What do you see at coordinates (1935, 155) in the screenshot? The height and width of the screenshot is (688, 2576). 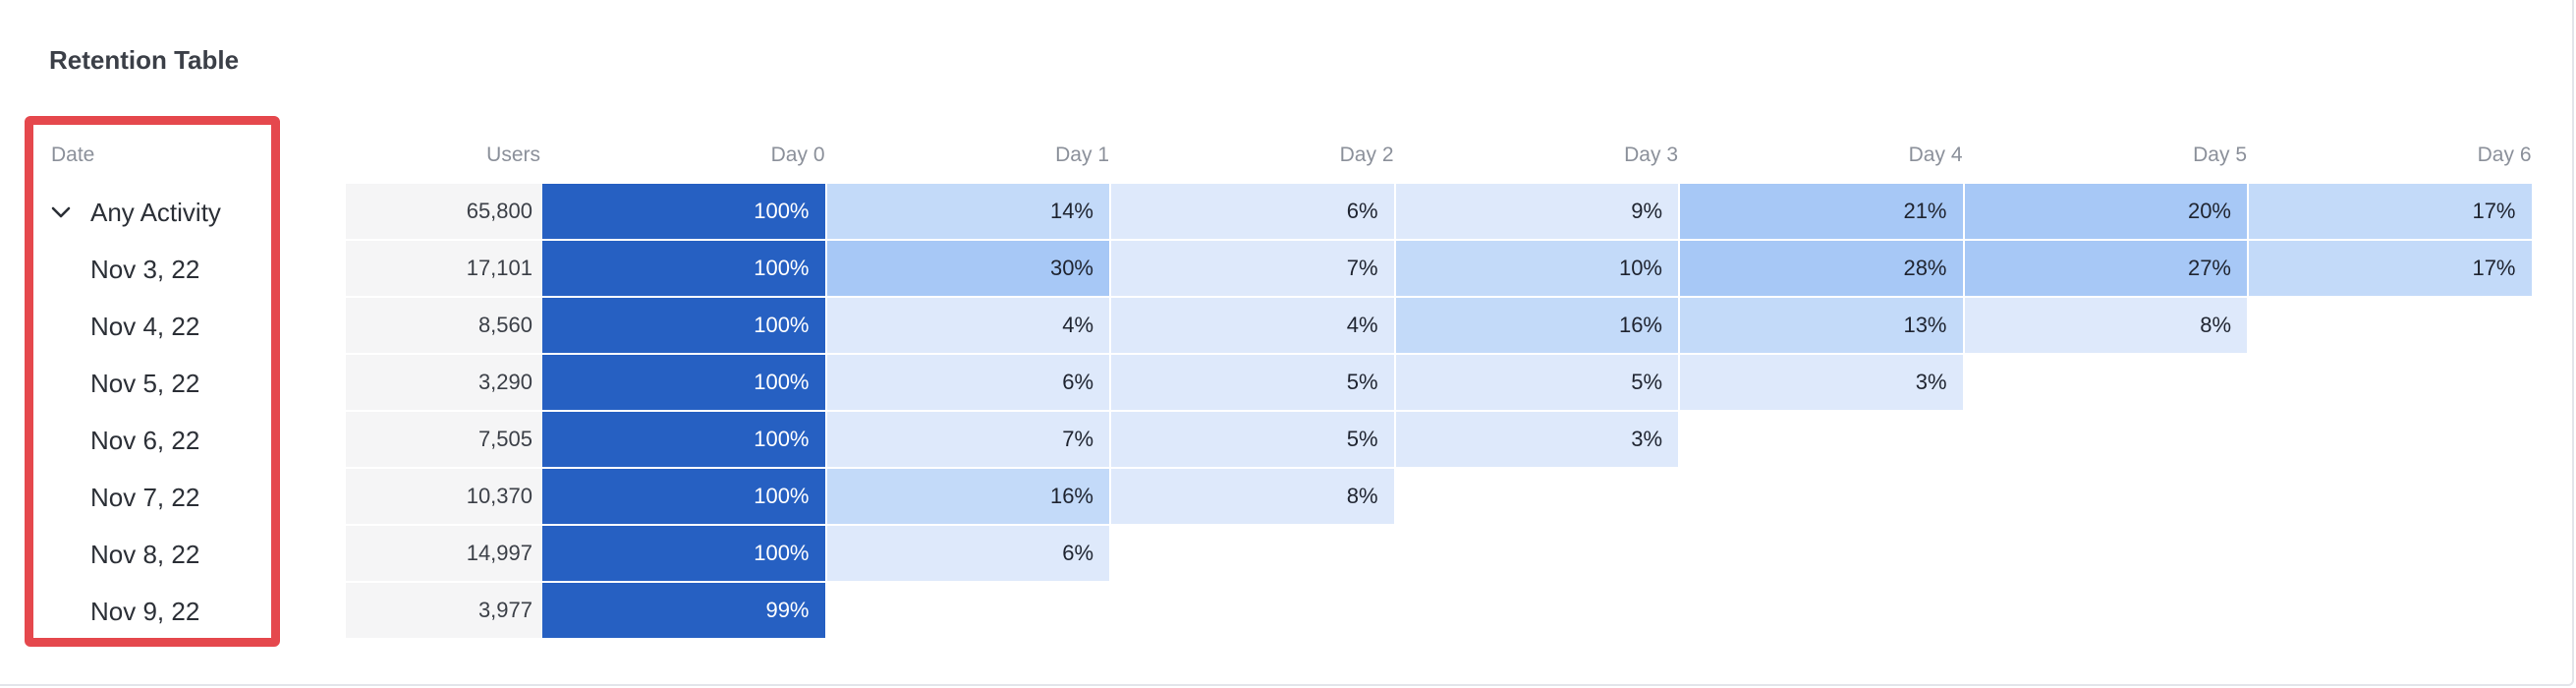 I see `column-header-day: Day 4` at bounding box center [1935, 155].